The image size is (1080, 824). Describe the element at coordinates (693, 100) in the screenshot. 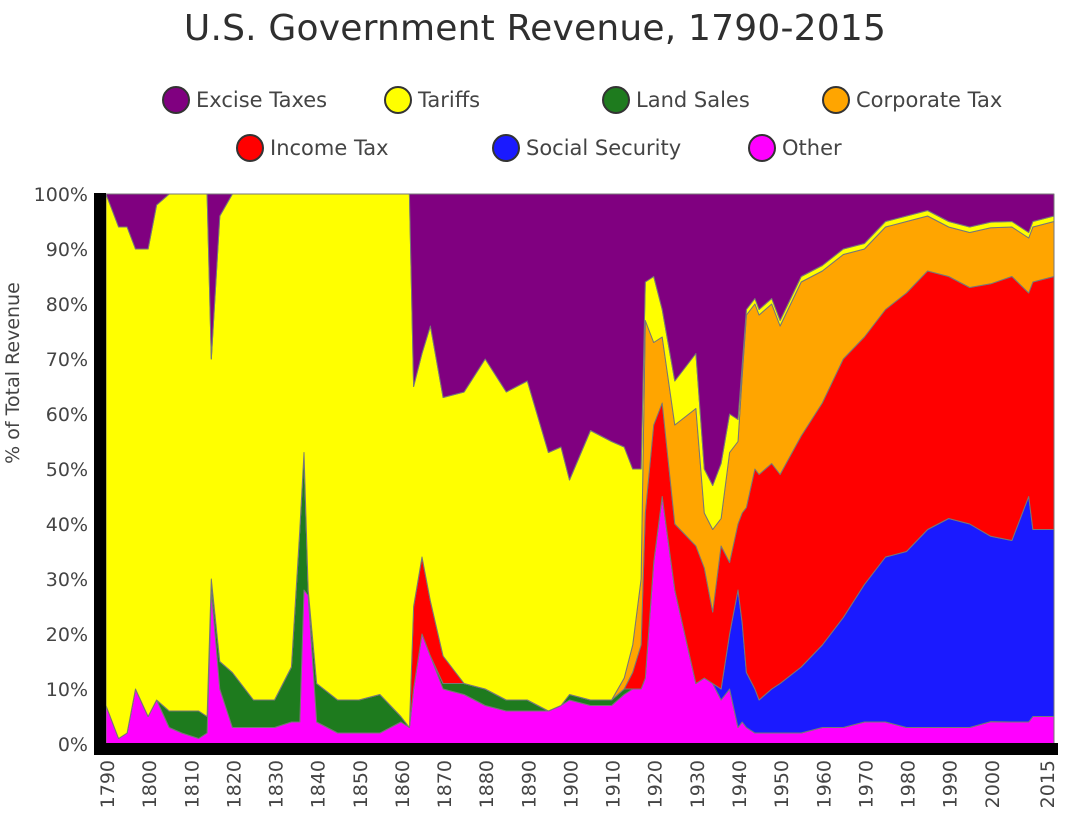

I see `legend-label-land-sales: Land Sales` at that location.